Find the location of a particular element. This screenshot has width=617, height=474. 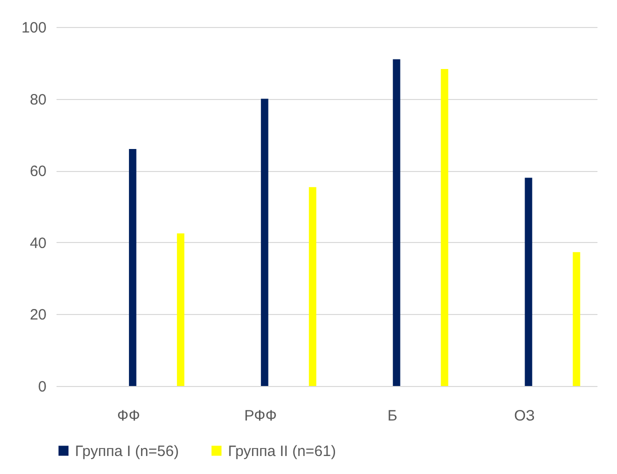

x-tick-label: РФФ is located at coordinates (260, 416).